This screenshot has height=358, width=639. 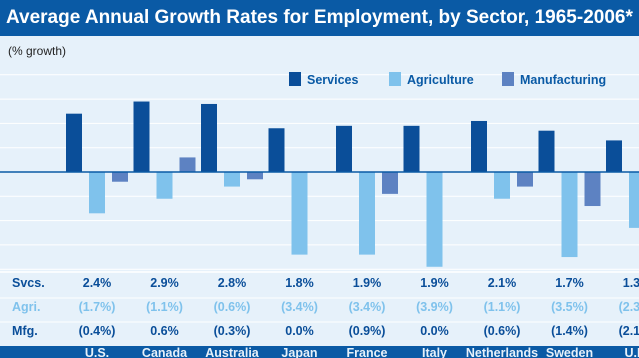 What do you see at coordinates (502, 185) in the screenshot?
I see `bar-agriculture-netherlands` at bounding box center [502, 185].